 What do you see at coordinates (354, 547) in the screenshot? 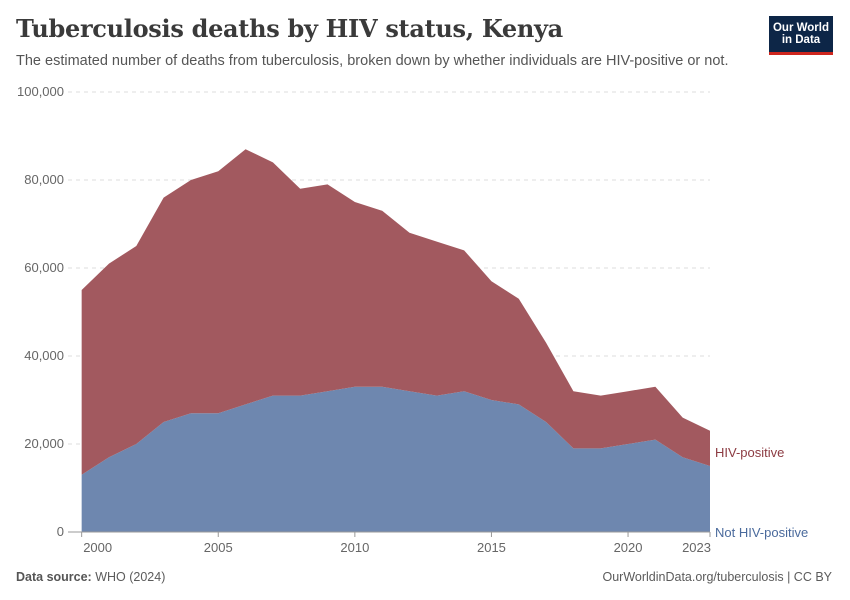
I see `x-tick-label: 2010` at bounding box center [354, 547].